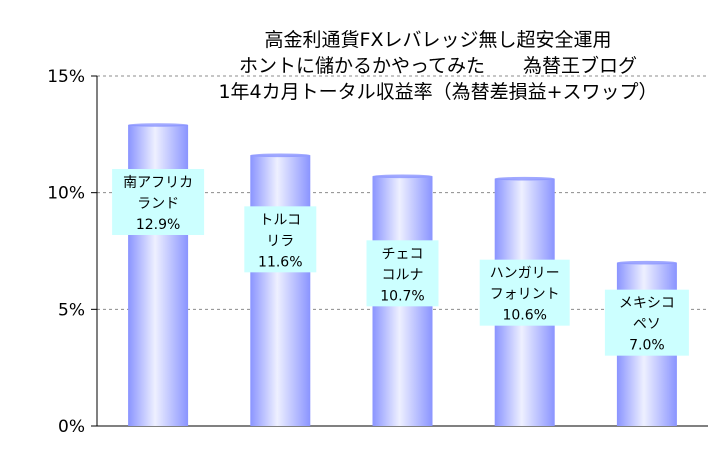 This screenshot has height=451, width=721. What do you see at coordinates (280, 220) in the screenshot?
I see `category-label: トルコ` at bounding box center [280, 220].